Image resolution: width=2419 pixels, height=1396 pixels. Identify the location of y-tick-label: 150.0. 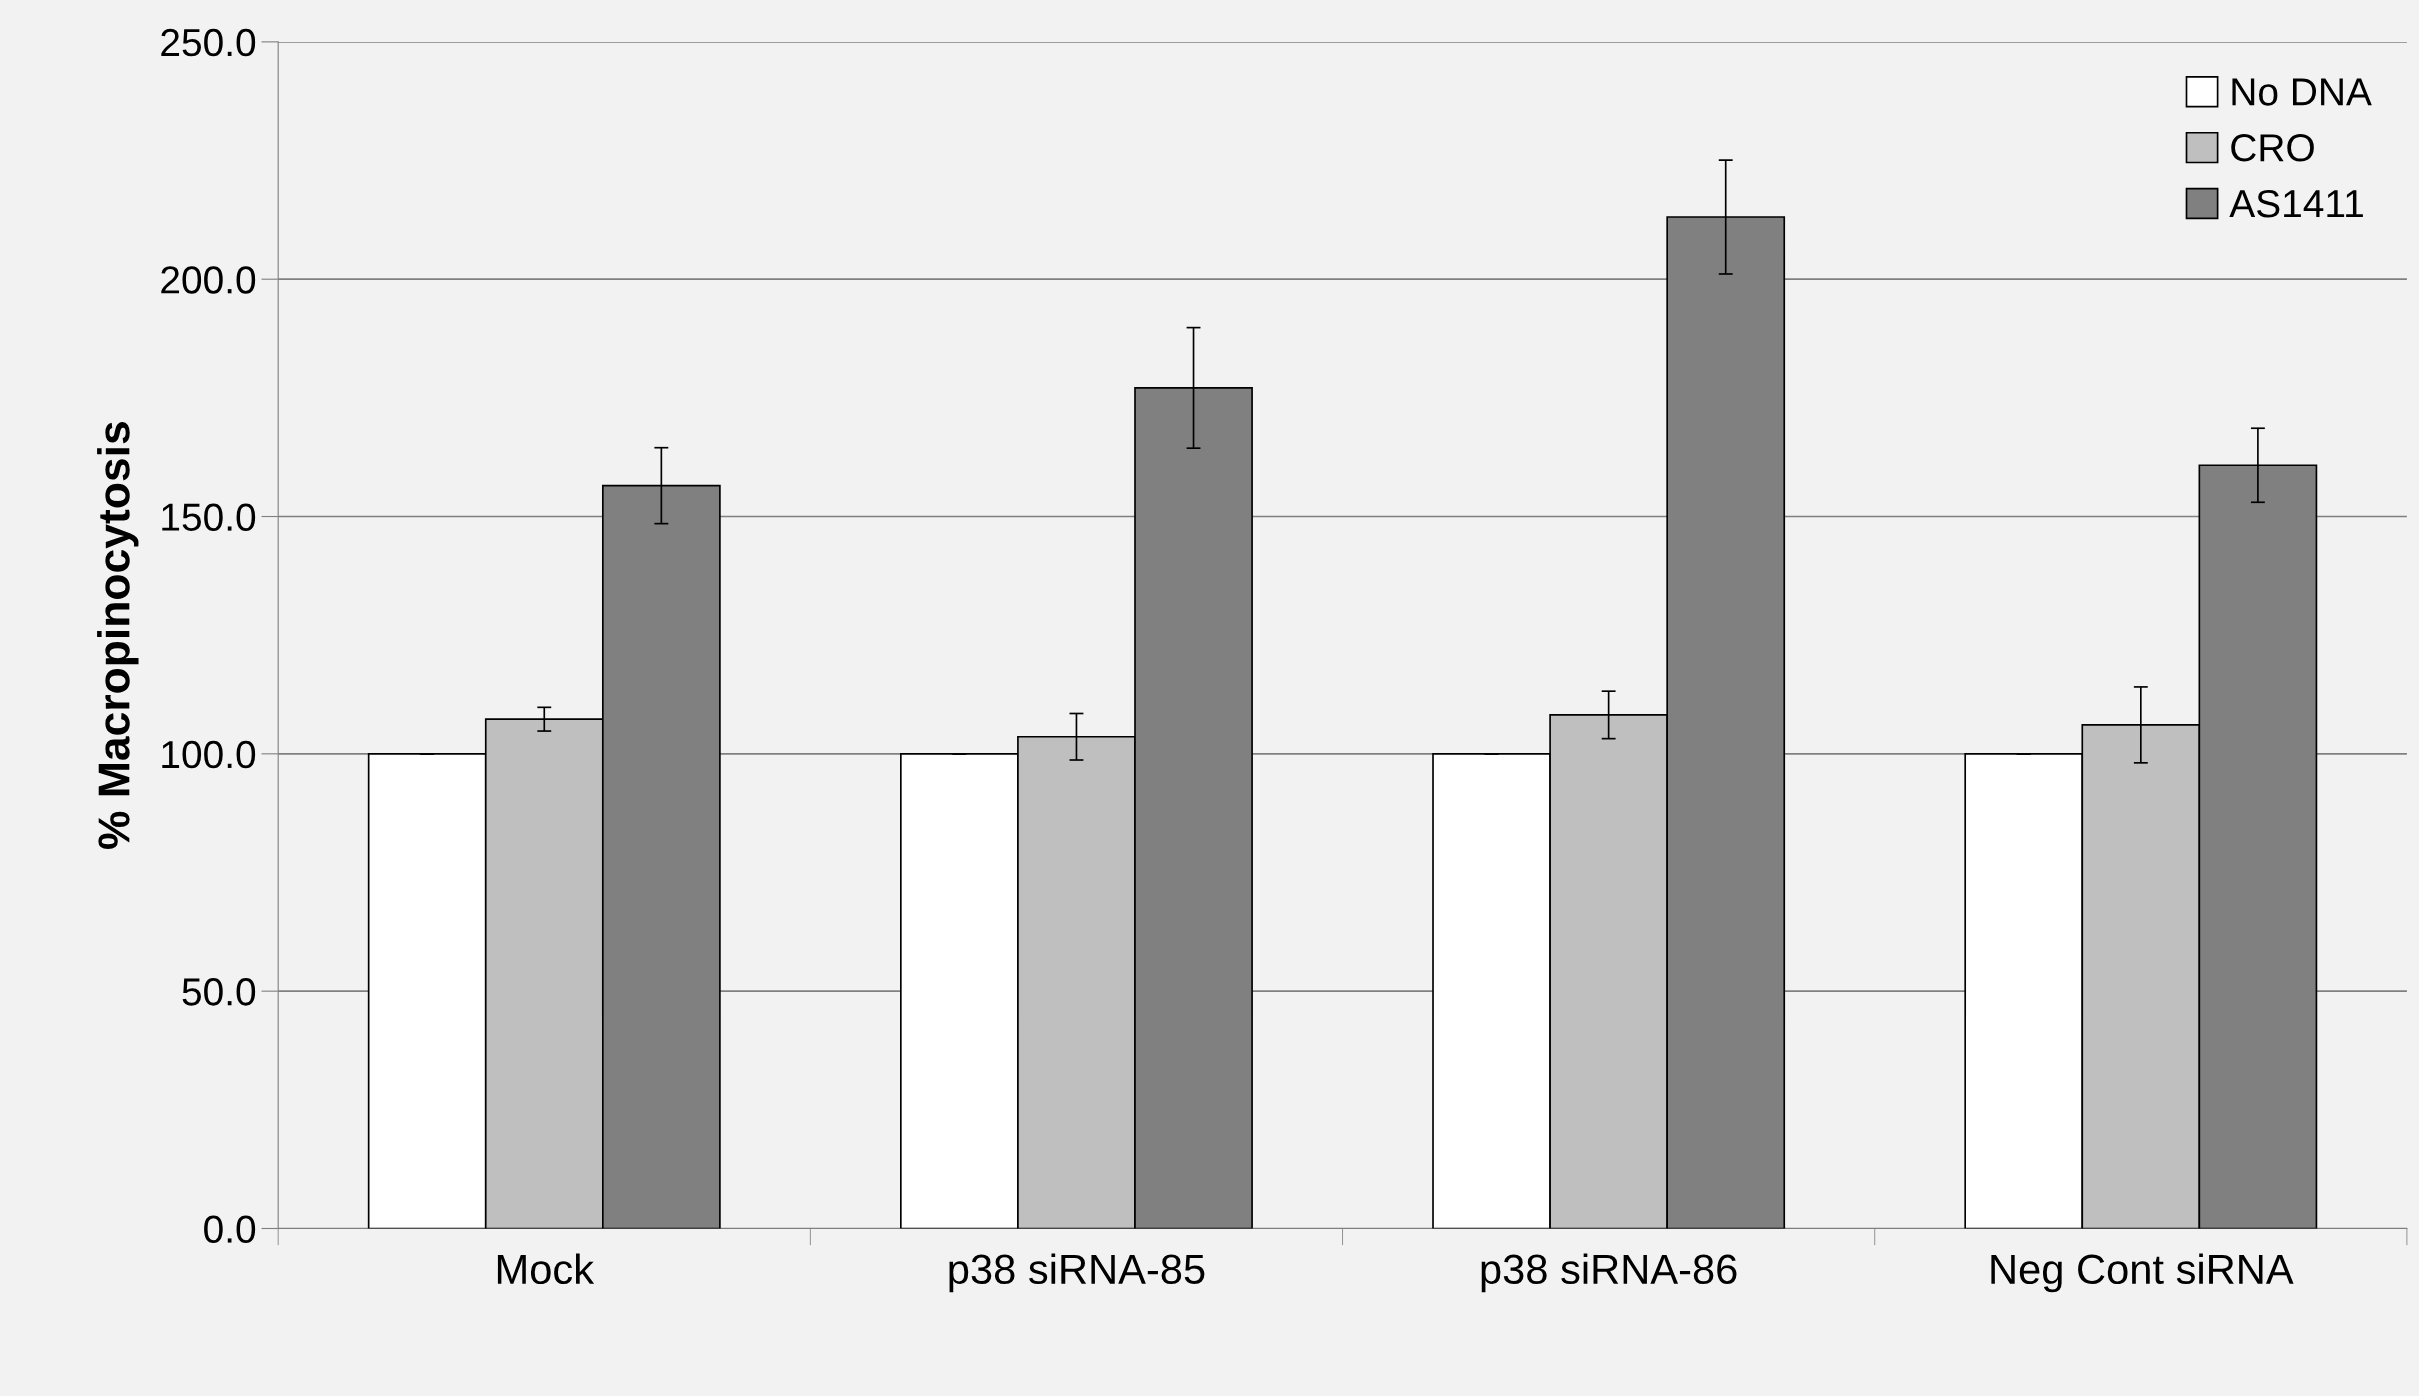
(209, 517).